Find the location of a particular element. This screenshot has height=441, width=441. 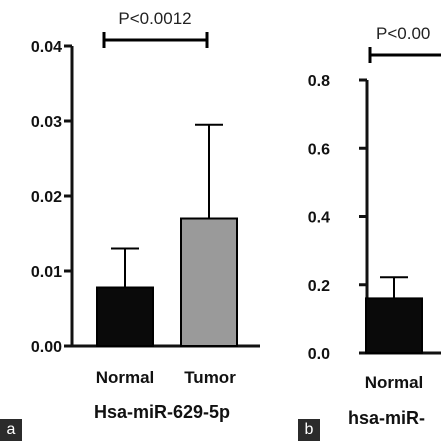

y-tick-label: 0.03 is located at coordinates (46, 122).